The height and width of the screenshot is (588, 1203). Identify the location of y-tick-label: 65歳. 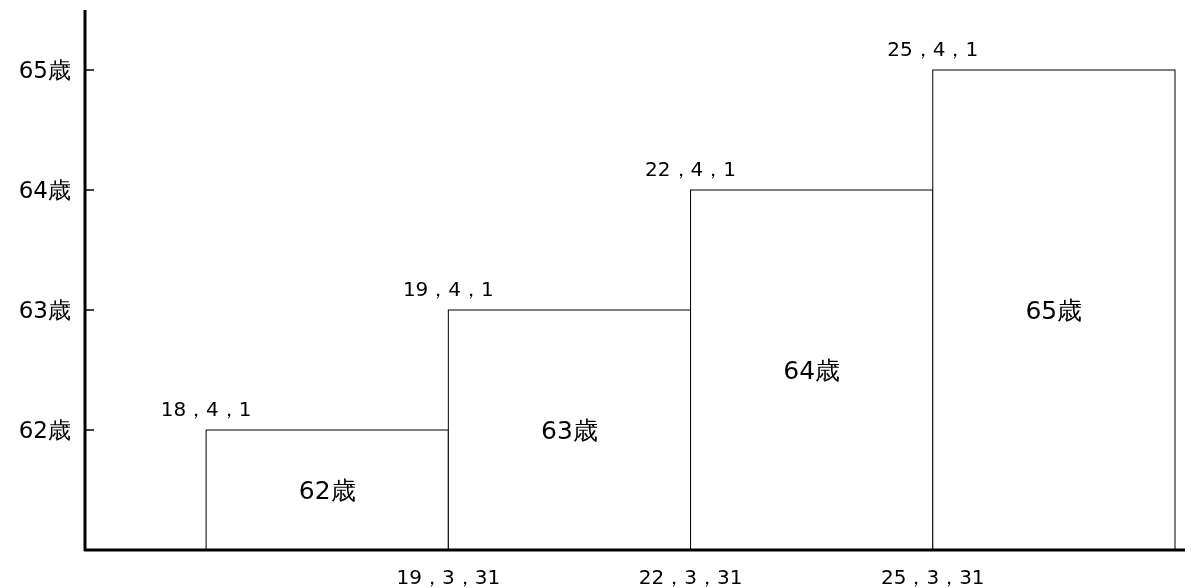
(44, 70).